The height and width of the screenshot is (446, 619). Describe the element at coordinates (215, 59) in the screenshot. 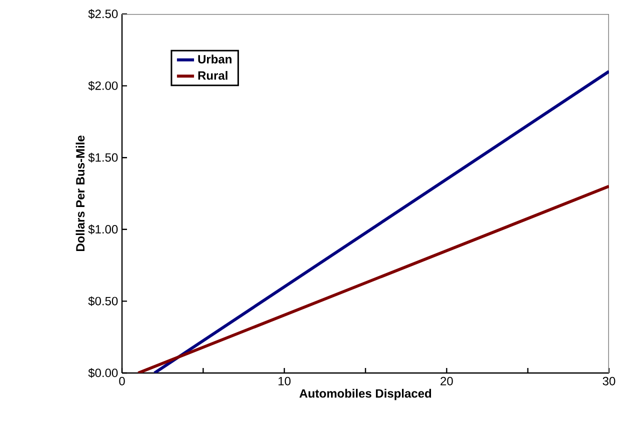

I see `legend-label: Urban` at that location.